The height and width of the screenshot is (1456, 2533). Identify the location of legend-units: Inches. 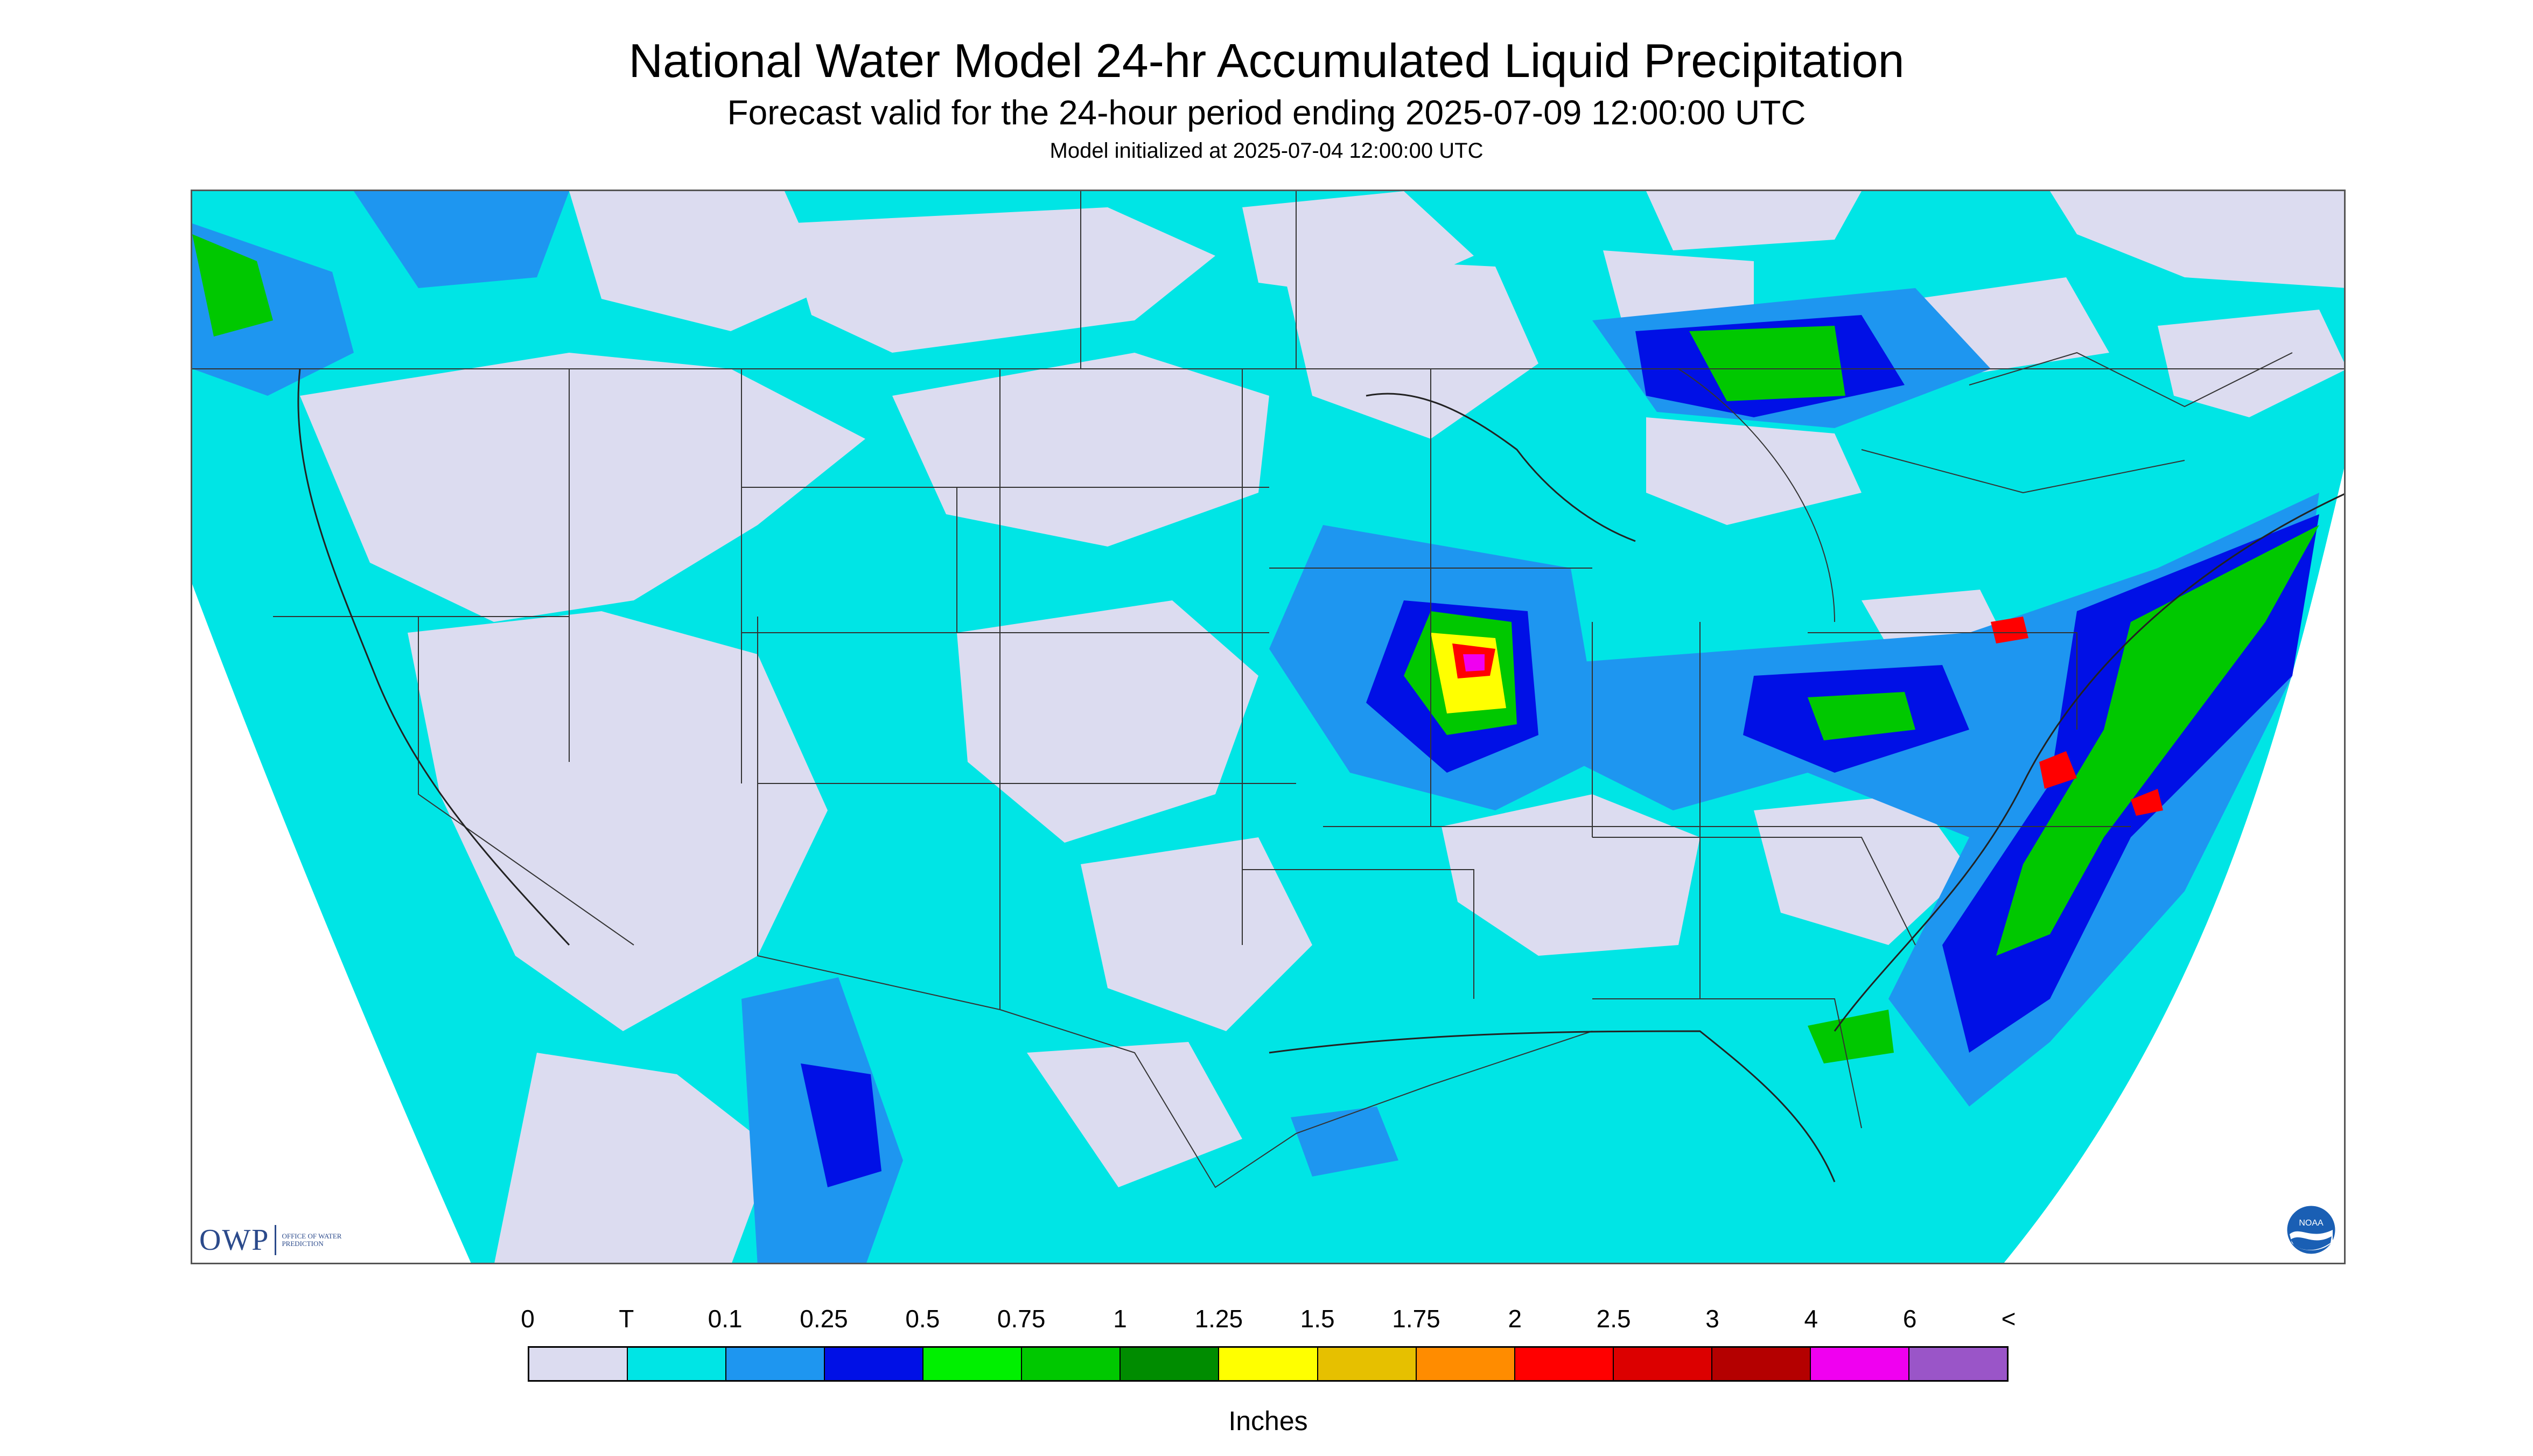
(1268, 1421).